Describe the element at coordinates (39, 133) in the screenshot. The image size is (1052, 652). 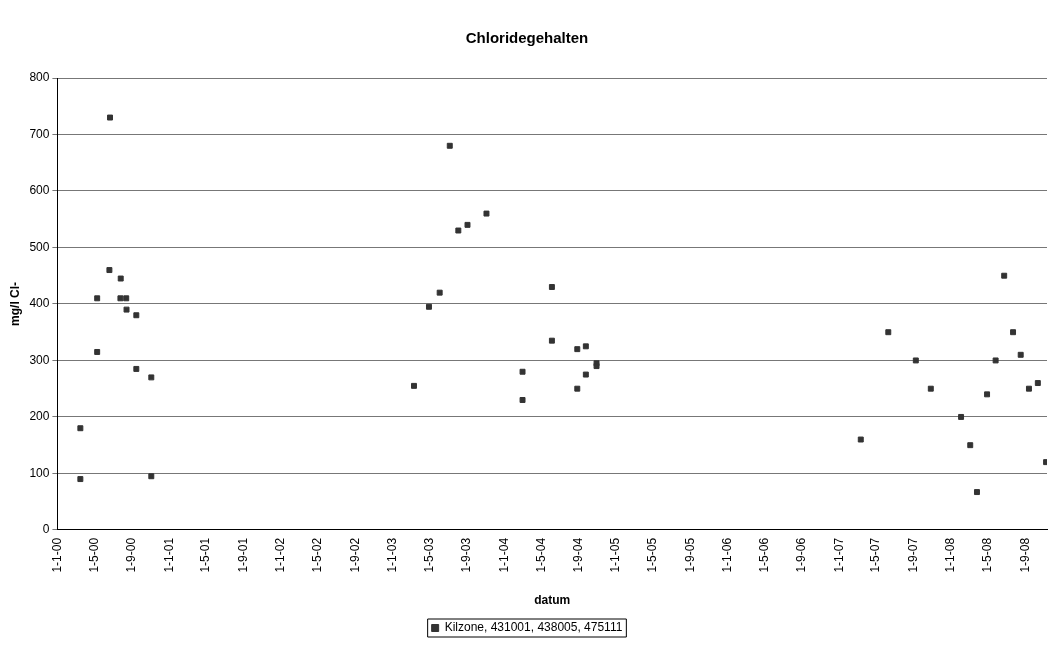
I see `y-tick-label: 700` at that location.